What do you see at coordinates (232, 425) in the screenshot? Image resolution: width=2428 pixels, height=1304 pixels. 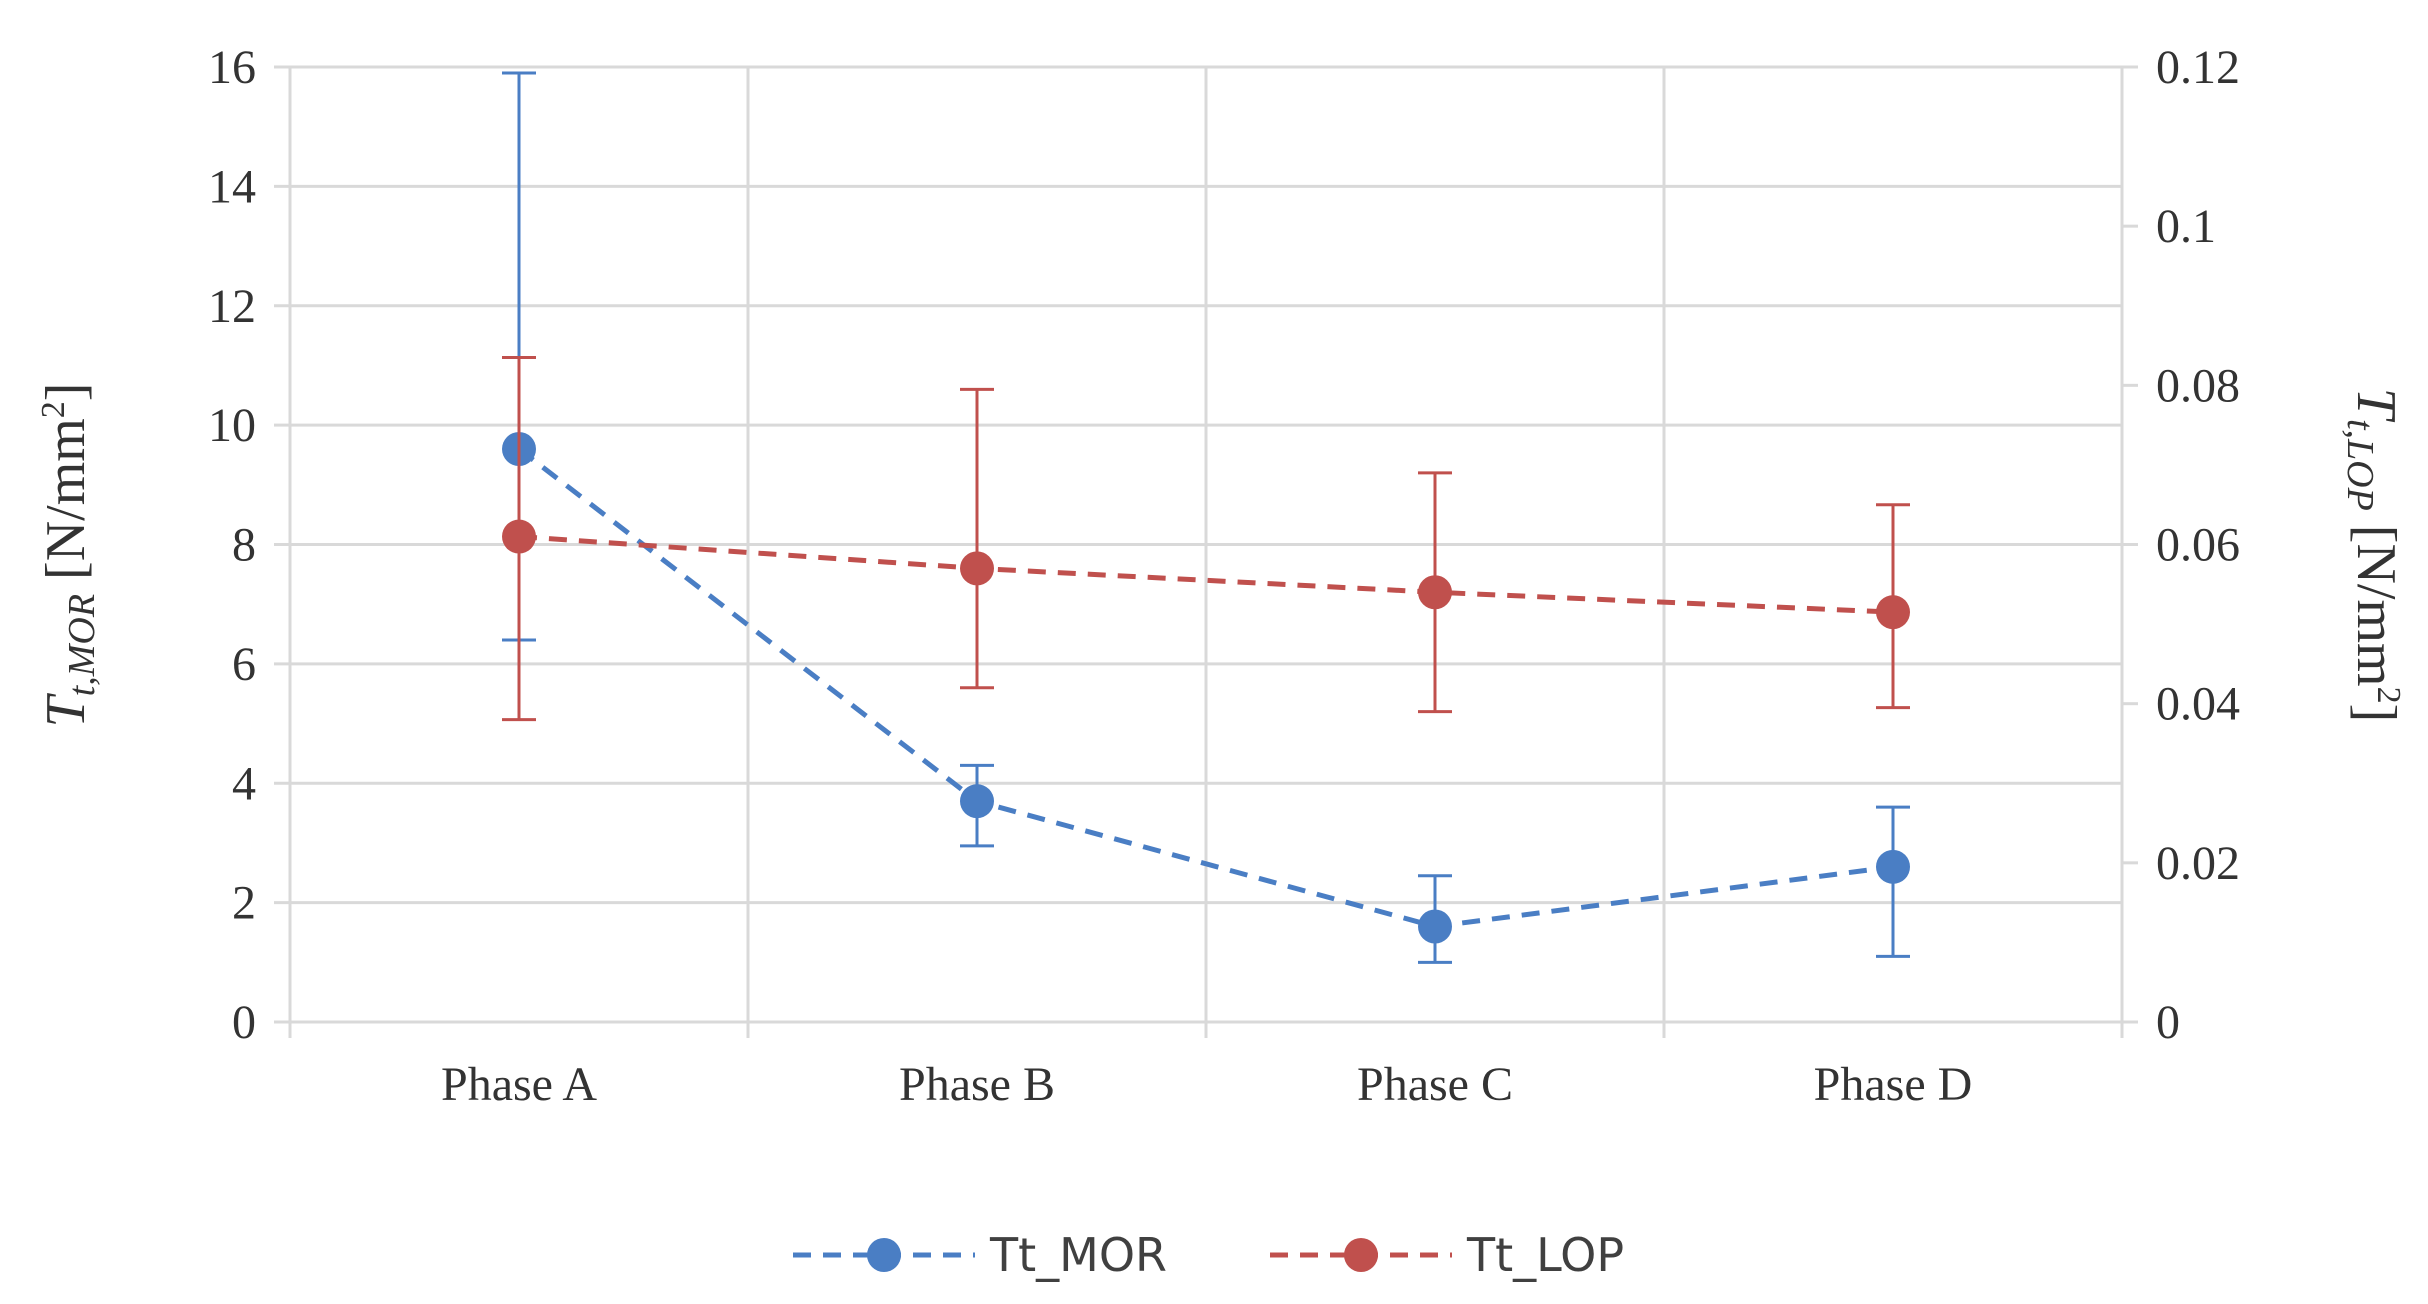 I see `y-left-tick-label: 10` at bounding box center [232, 425].